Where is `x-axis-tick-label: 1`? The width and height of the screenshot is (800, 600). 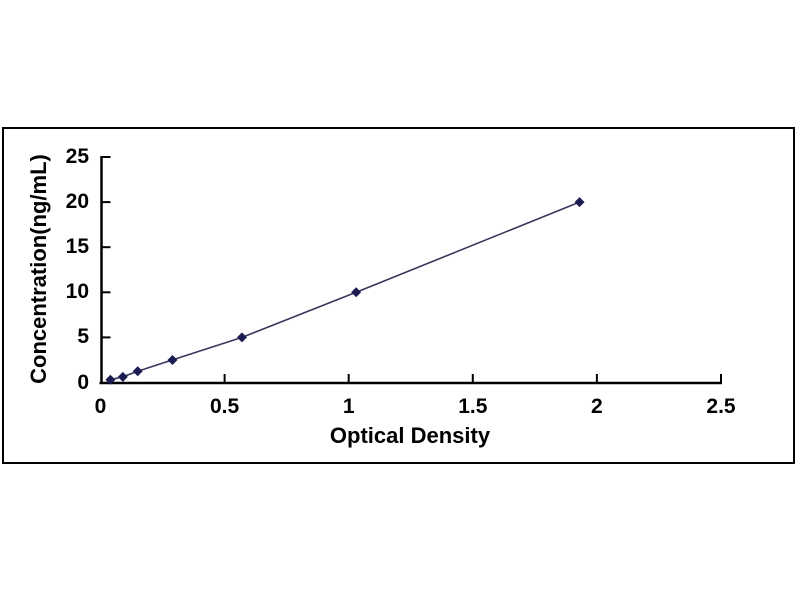
x-axis-tick-label: 1 is located at coordinates (348, 406).